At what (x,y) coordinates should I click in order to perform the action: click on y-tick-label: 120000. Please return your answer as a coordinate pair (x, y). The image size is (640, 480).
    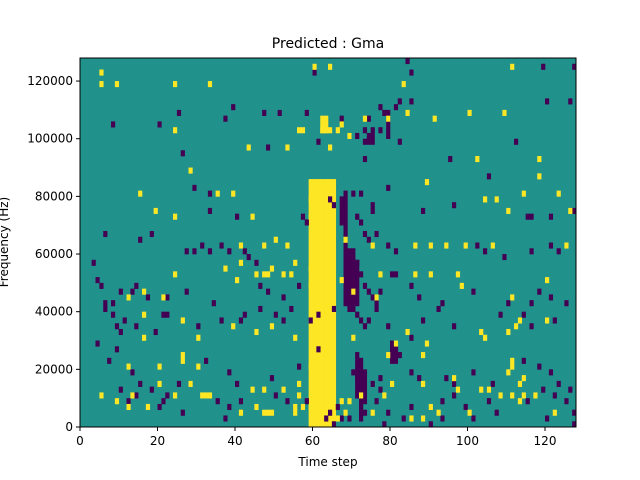
    Looking at the image, I should click on (50, 81).